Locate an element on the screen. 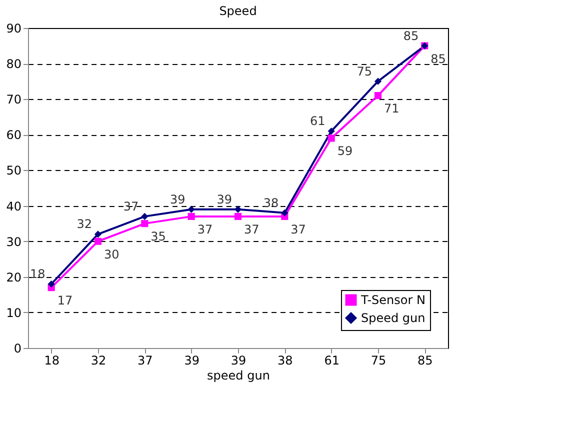  y-tick-label: 80 is located at coordinates (14, 64).